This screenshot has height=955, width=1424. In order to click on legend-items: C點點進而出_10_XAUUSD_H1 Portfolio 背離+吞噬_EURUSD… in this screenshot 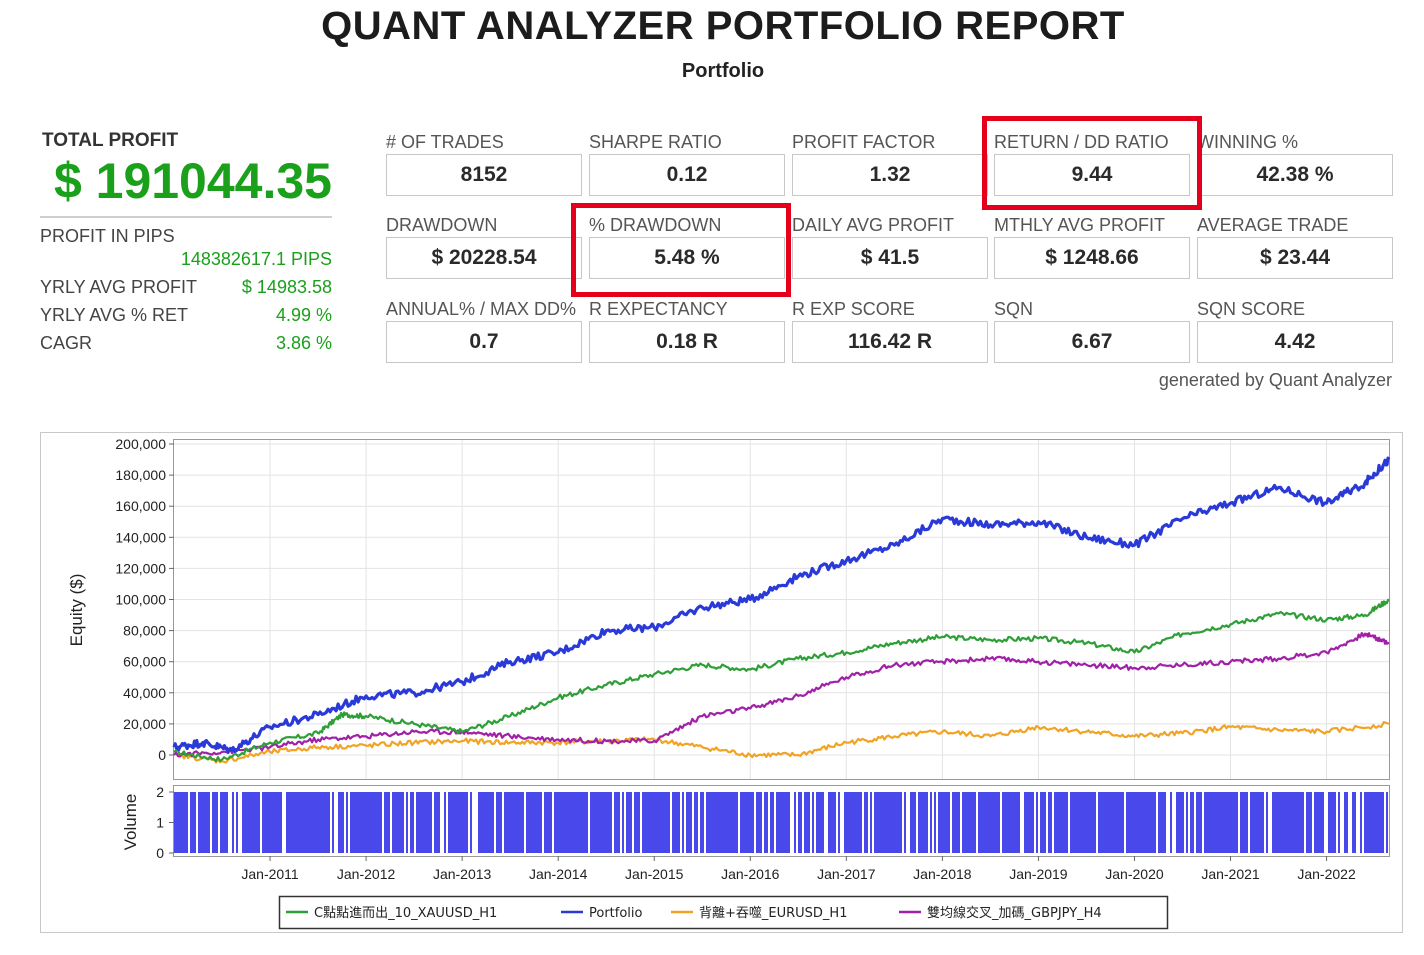, I will do `click(694, 913)`.